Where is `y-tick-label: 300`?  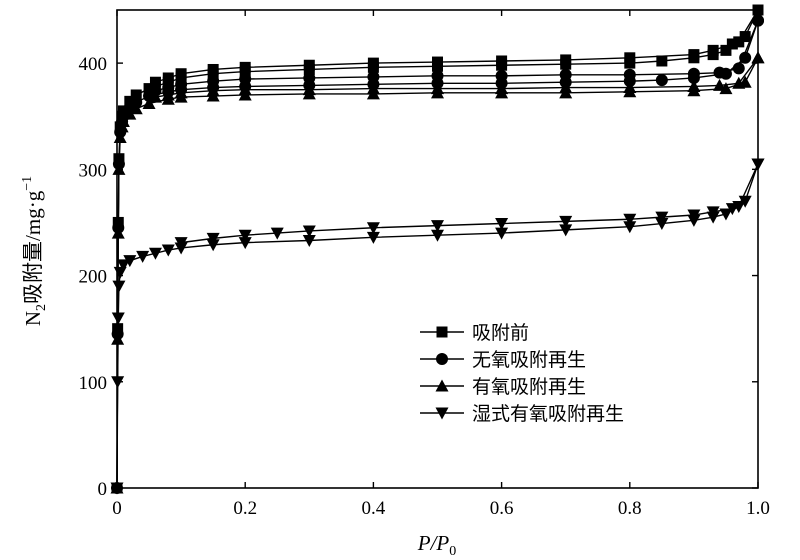
y-tick-label: 300 is located at coordinates (93, 170).